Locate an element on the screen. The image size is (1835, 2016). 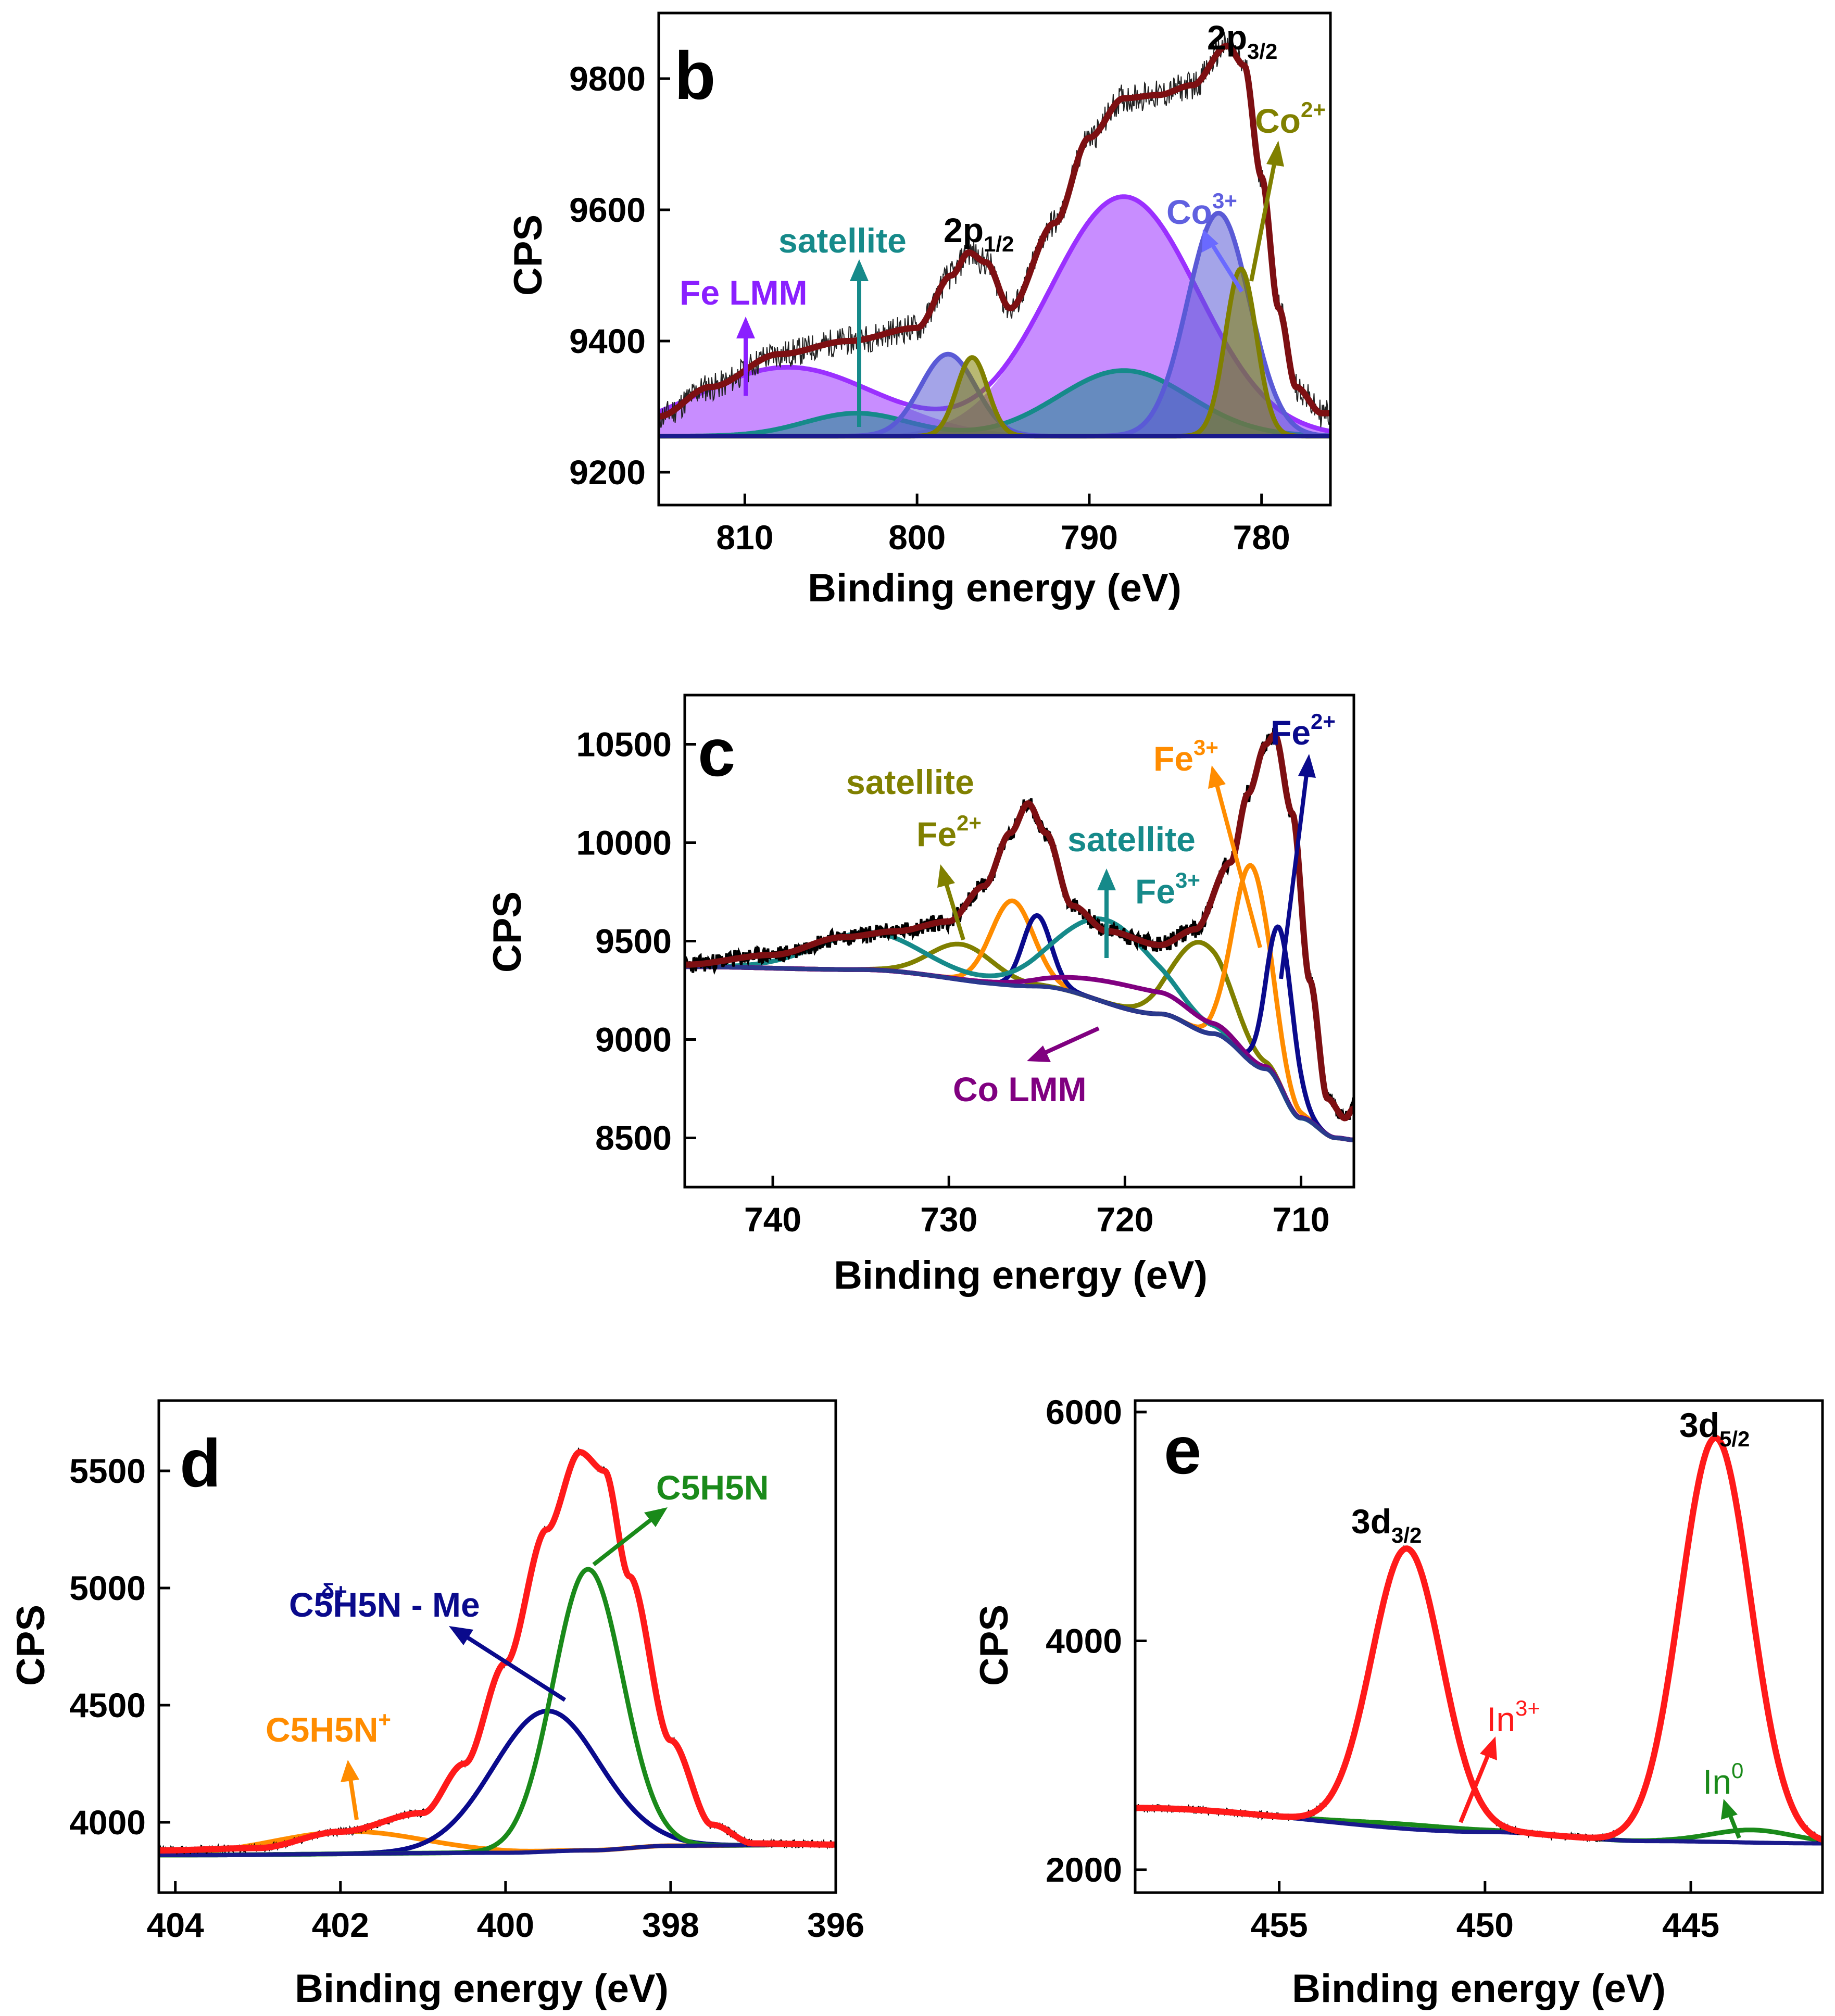
label-in3-sup: 3+ is located at coordinates (1527, 1708).